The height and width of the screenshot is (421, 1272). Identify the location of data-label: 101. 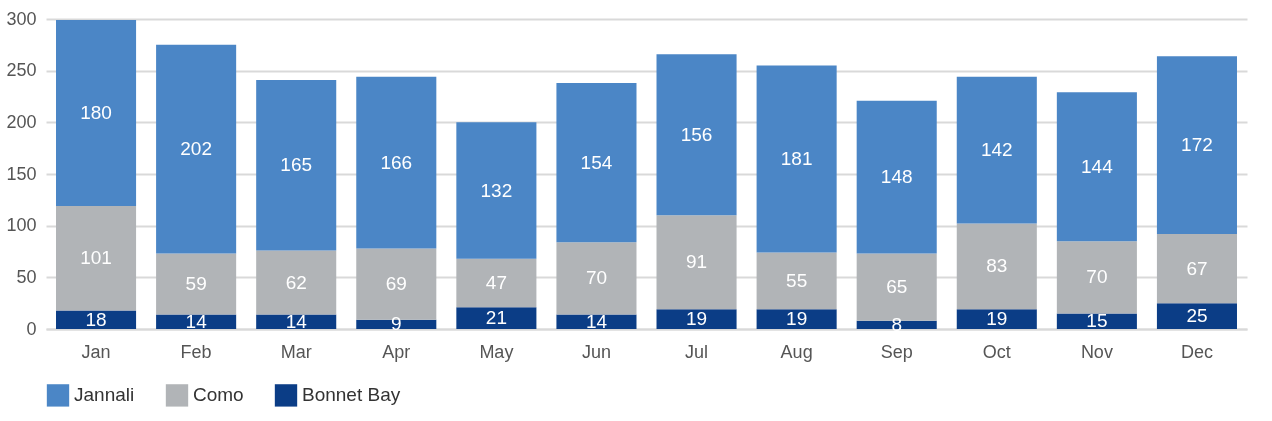
(96, 258).